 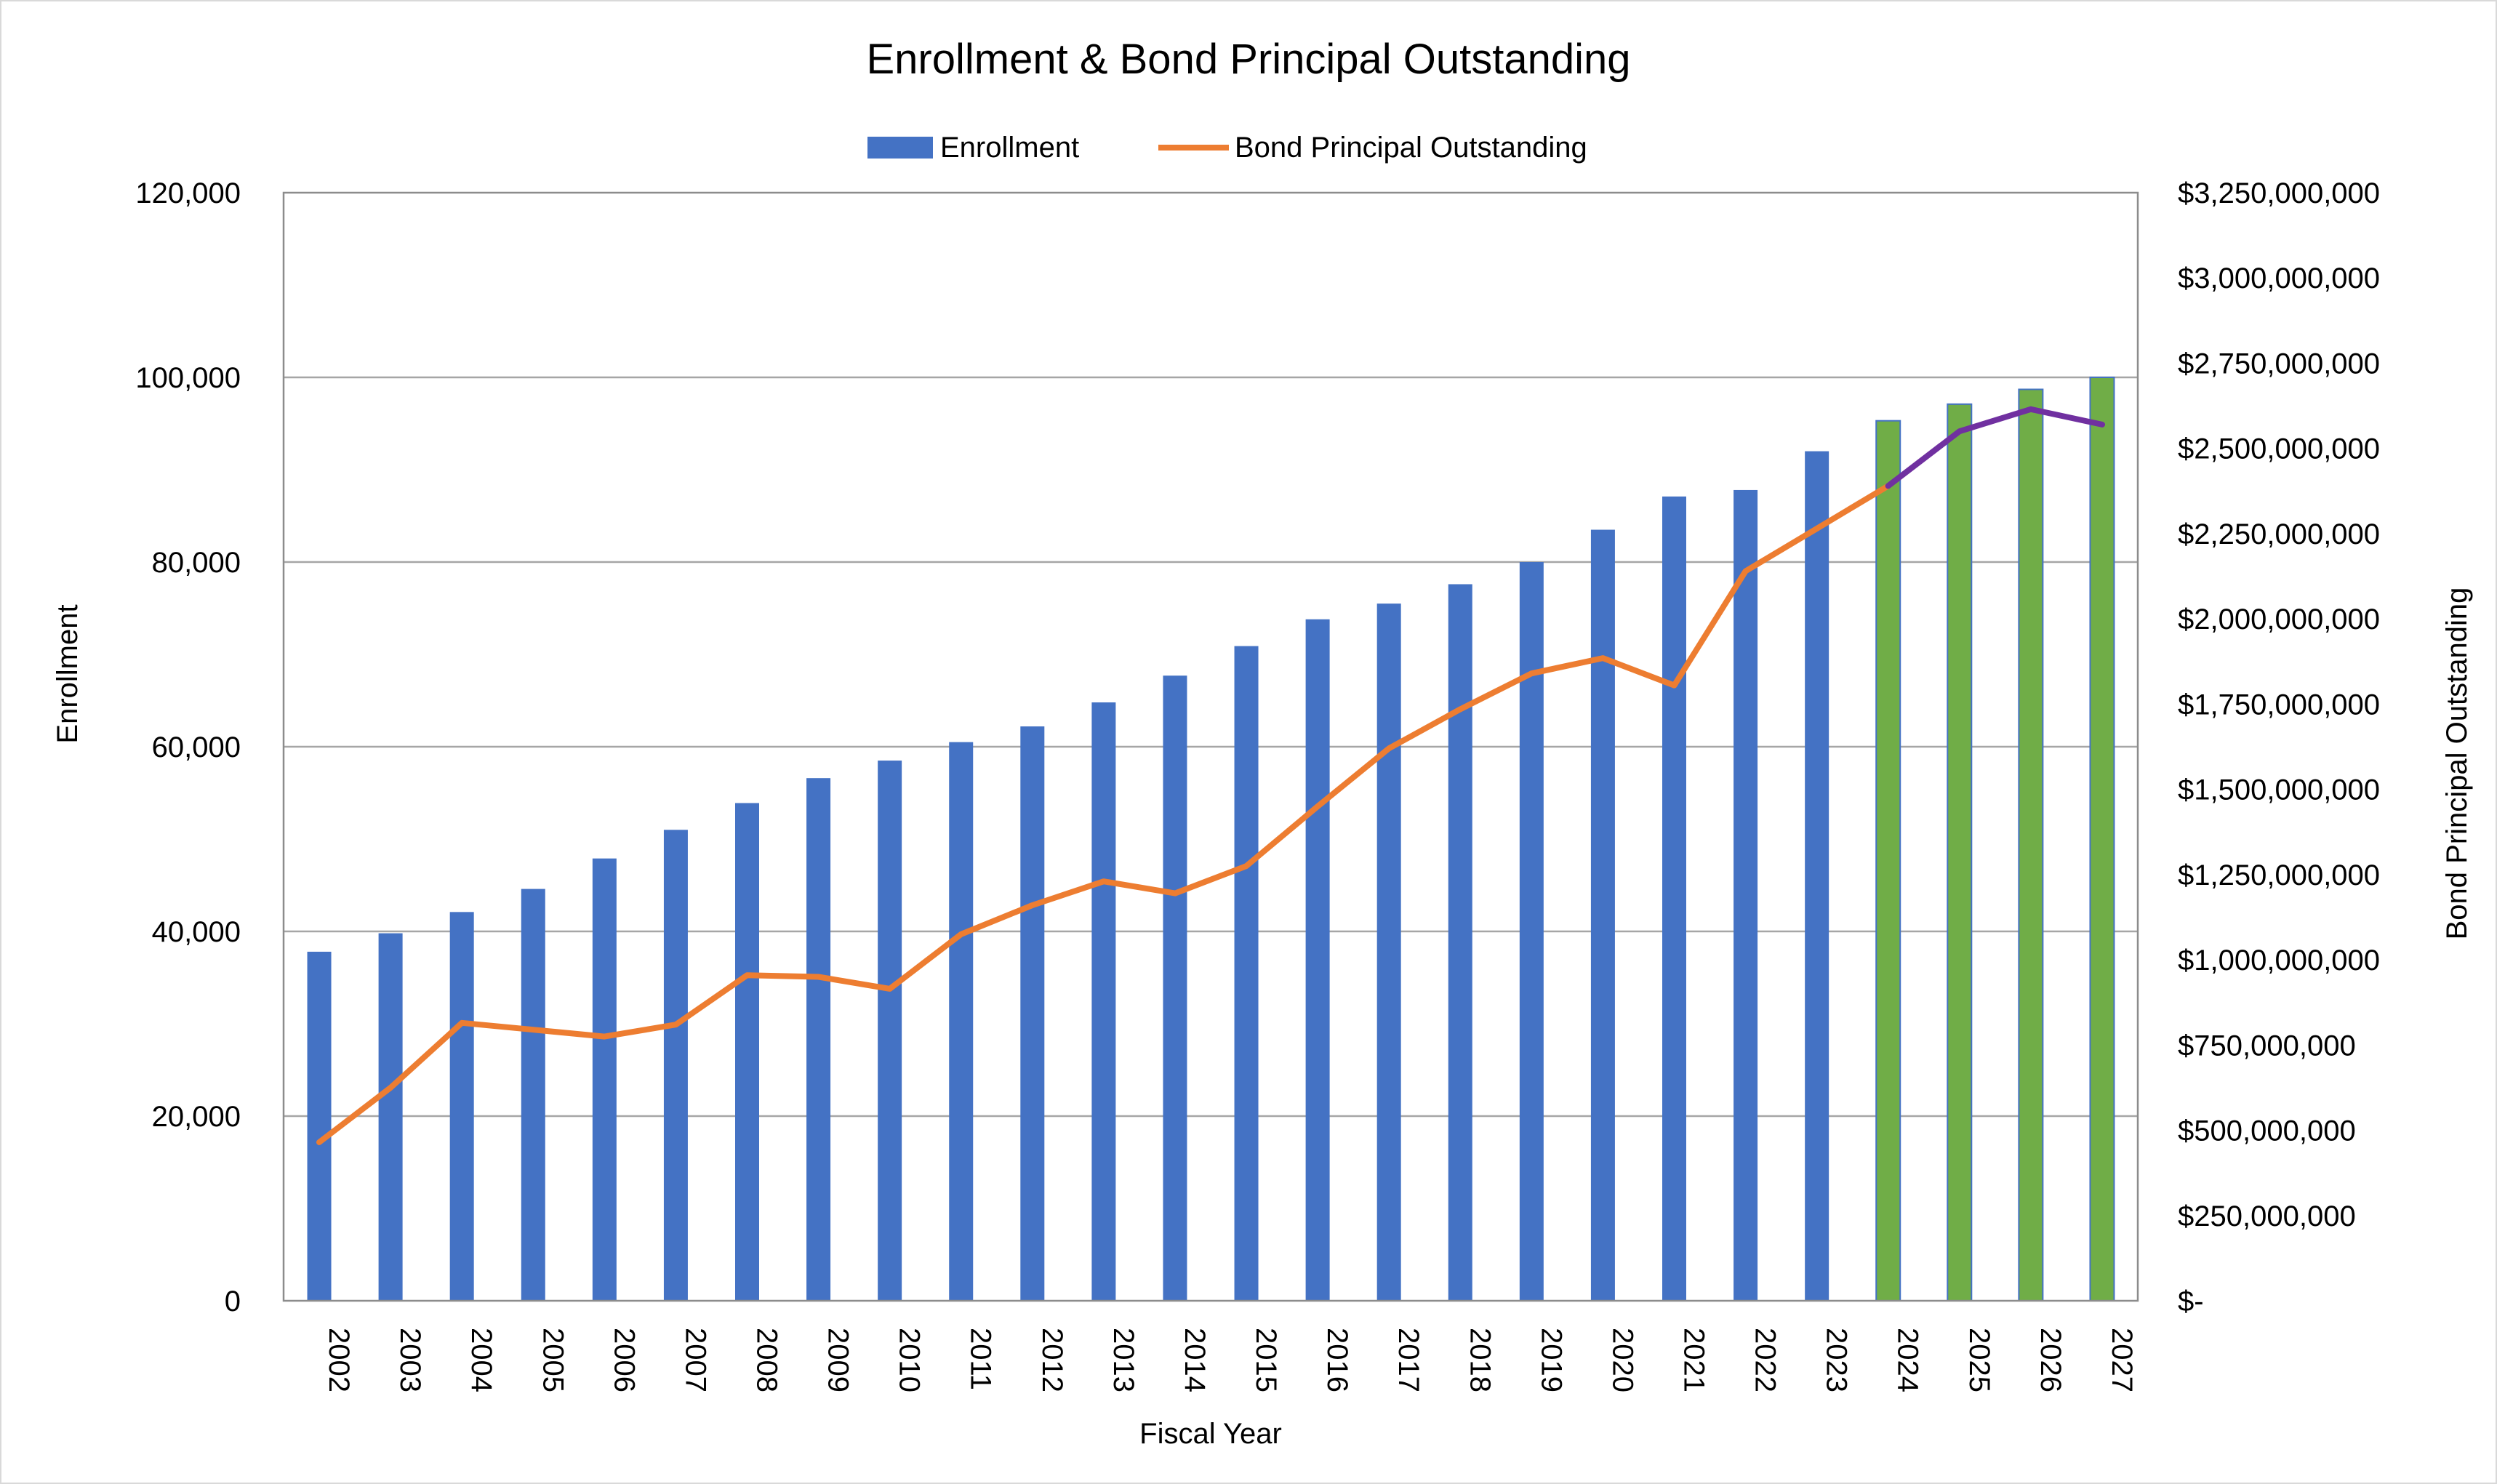 What do you see at coordinates (2267, 1216) in the screenshot?
I see `right-tick-label: $250,000,000` at bounding box center [2267, 1216].